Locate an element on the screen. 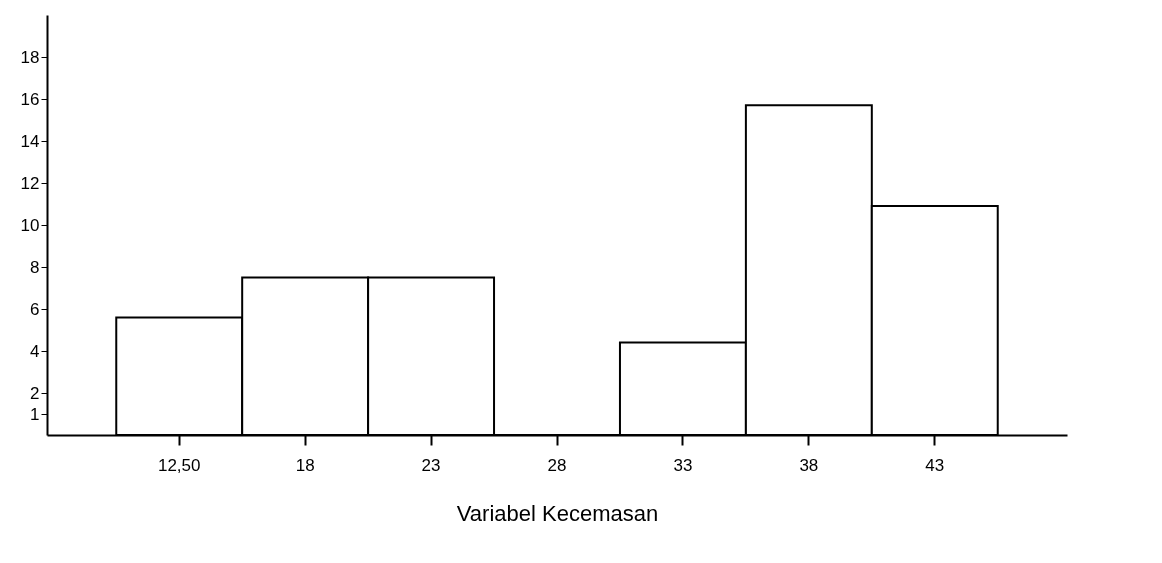  x-tick-label: 28 is located at coordinates (557, 465).